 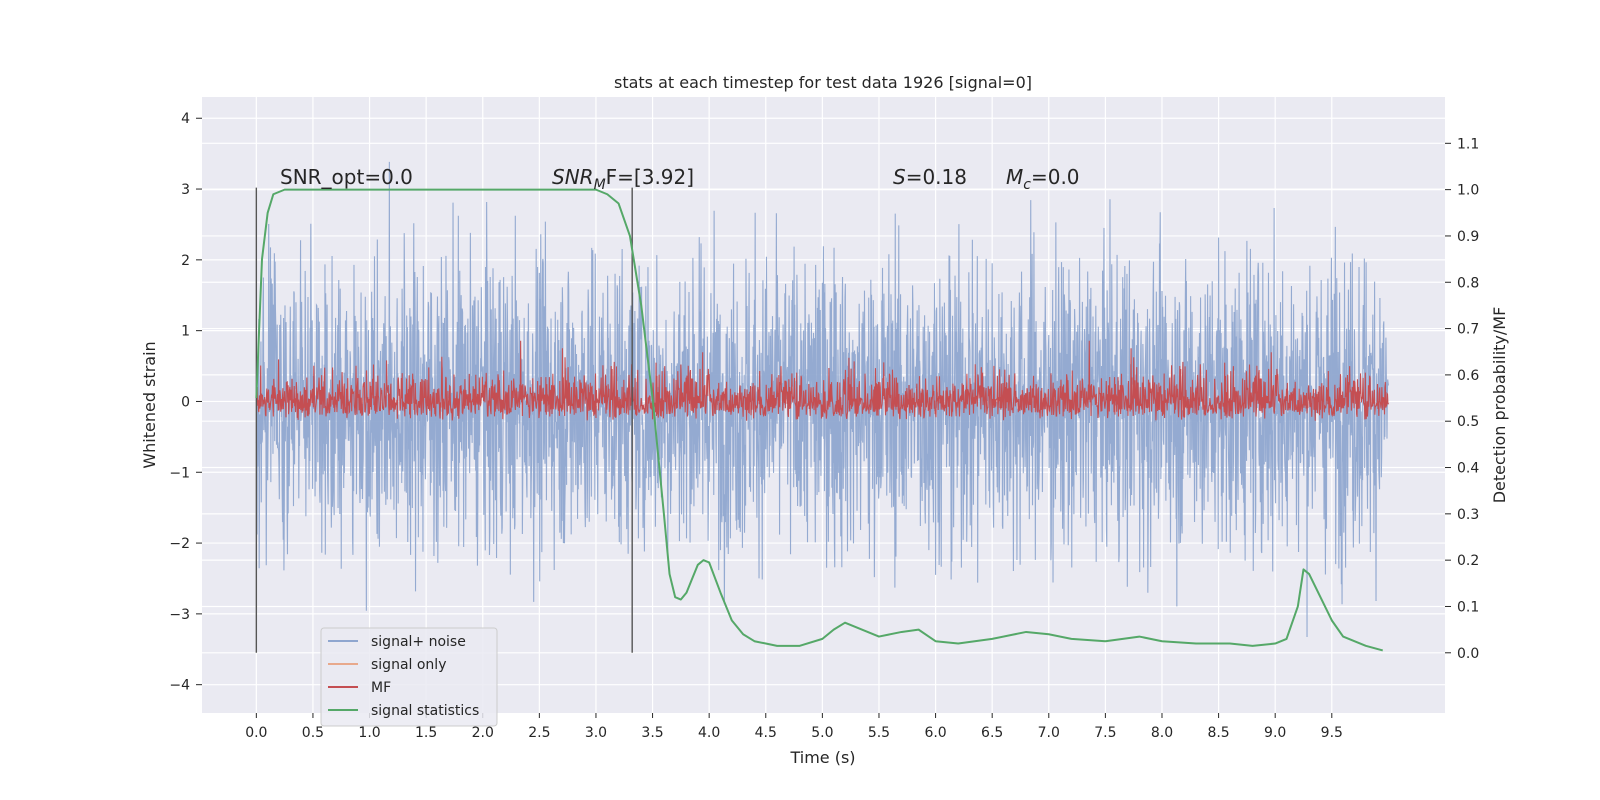 I want to click on y-left-tick-label-7: 3, so click(x=185, y=190).